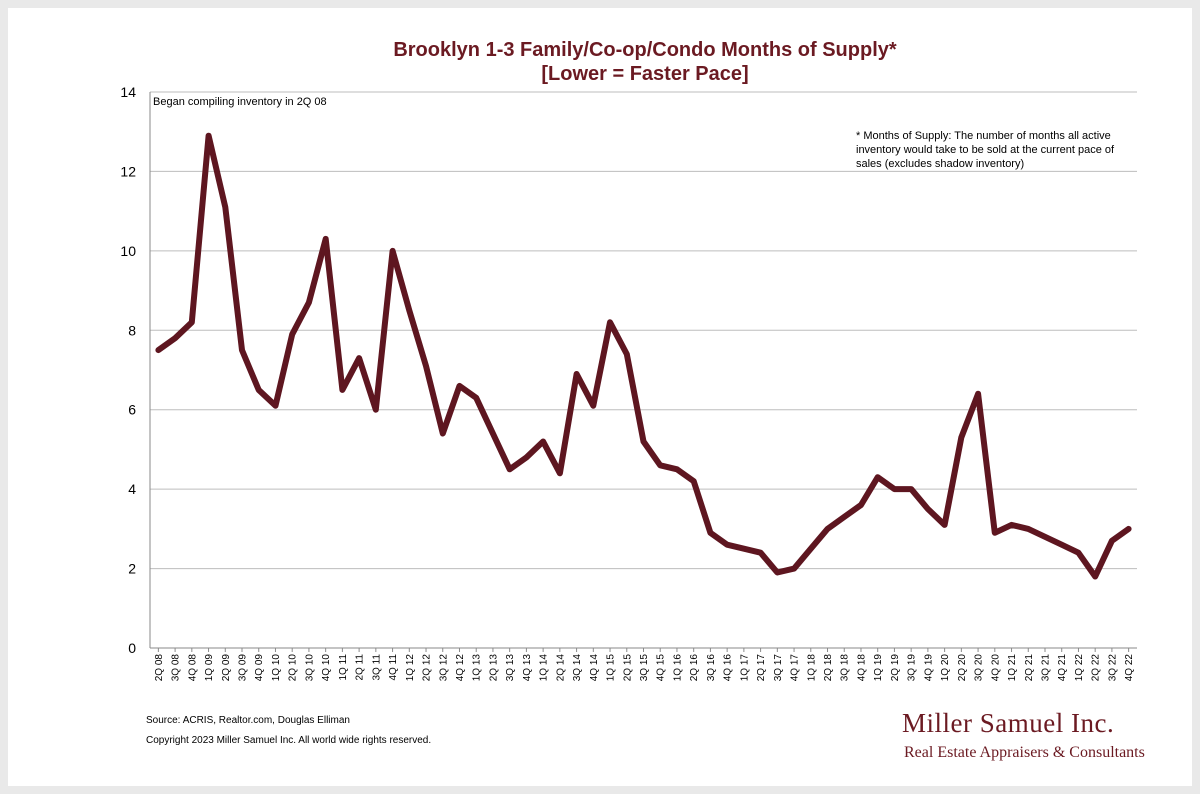 The width and height of the screenshot is (1200, 794). Describe the element at coordinates (928, 668) in the screenshot. I see `x-tick-label: 4Q 19` at that location.